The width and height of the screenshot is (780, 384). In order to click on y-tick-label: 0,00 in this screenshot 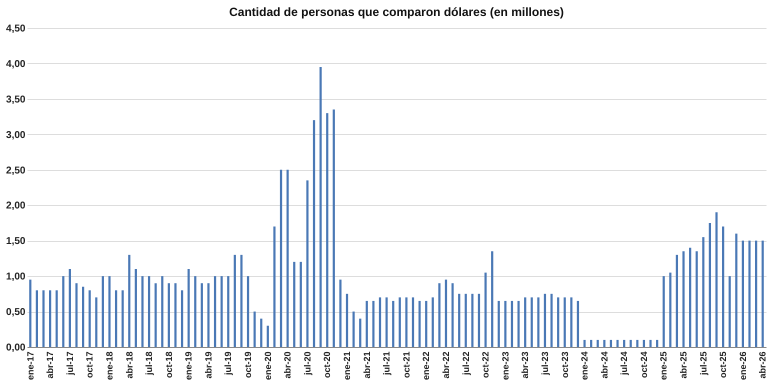, I will do `click(16, 348)`.